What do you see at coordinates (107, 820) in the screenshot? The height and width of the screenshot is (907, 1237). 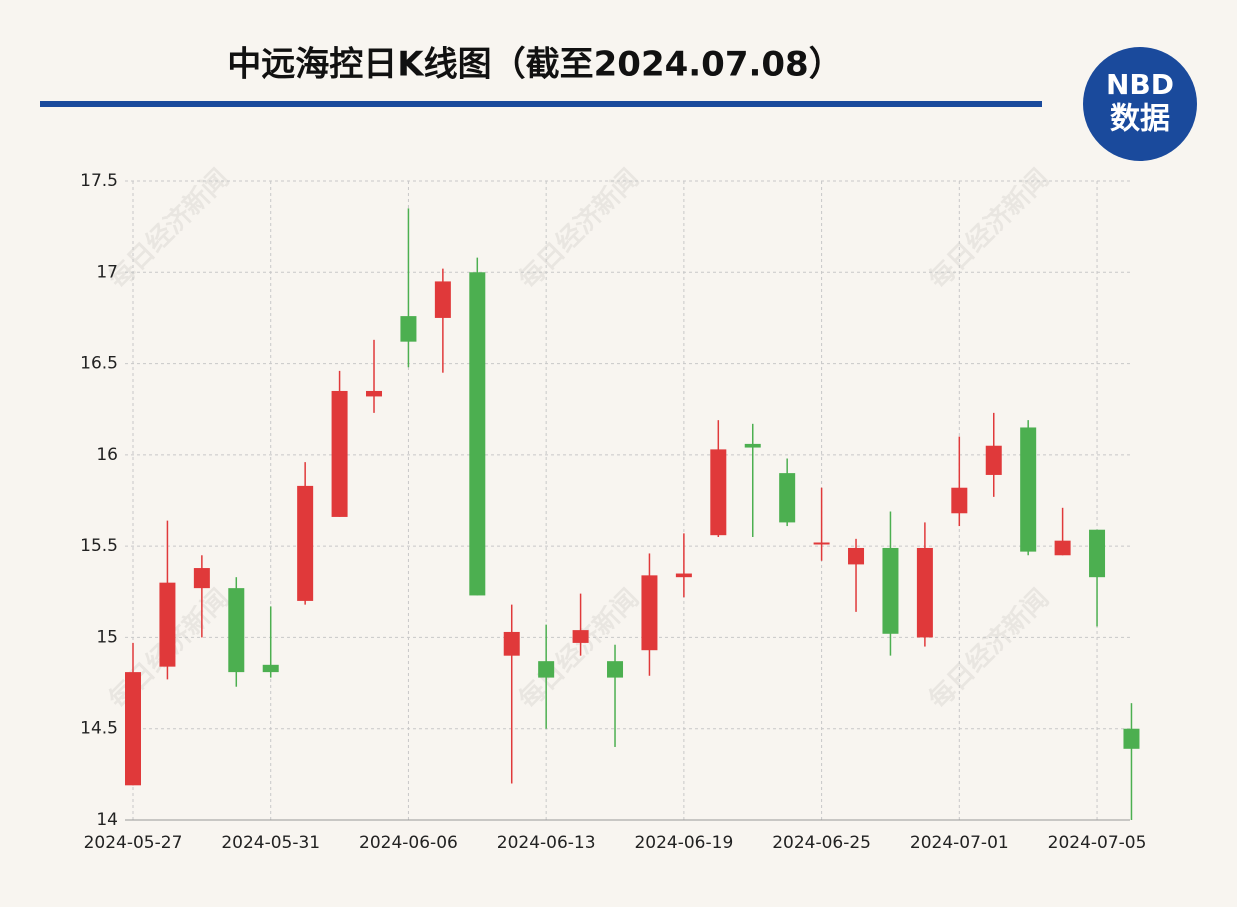 I see `y-tick-label: 14` at bounding box center [107, 820].